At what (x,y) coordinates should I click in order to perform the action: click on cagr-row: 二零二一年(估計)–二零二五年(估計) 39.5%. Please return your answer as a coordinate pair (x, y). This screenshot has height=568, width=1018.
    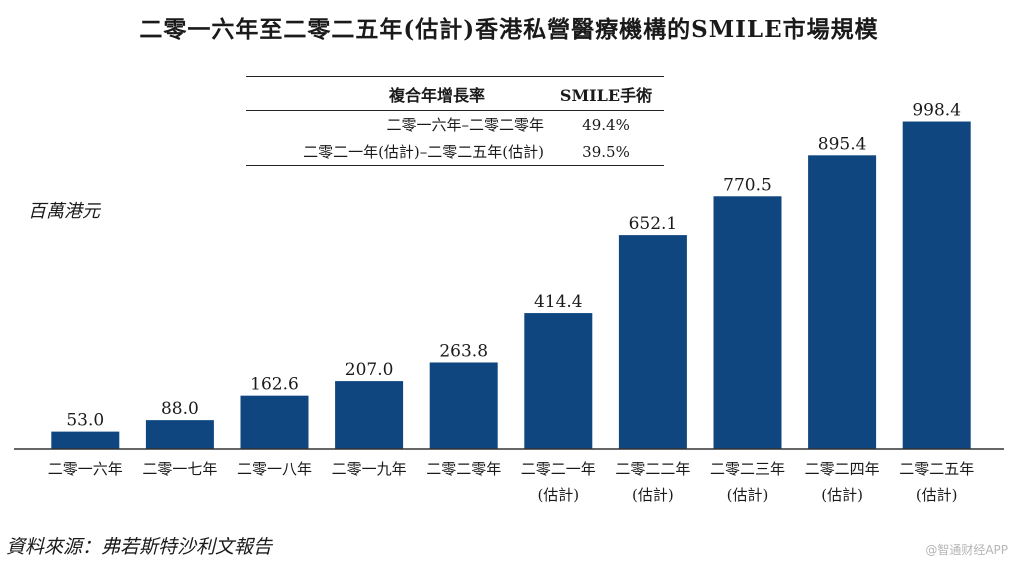
    Looking at the image, I should click on (455, 151).